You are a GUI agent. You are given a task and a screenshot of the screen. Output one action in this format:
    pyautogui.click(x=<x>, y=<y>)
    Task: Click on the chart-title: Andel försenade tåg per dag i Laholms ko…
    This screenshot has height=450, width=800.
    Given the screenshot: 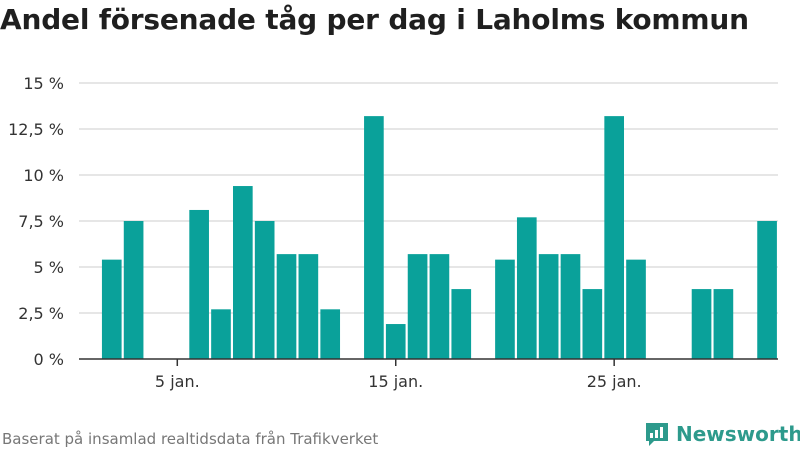 What is the action you would take?
    pyautogui.click(x=374, y=19)
    